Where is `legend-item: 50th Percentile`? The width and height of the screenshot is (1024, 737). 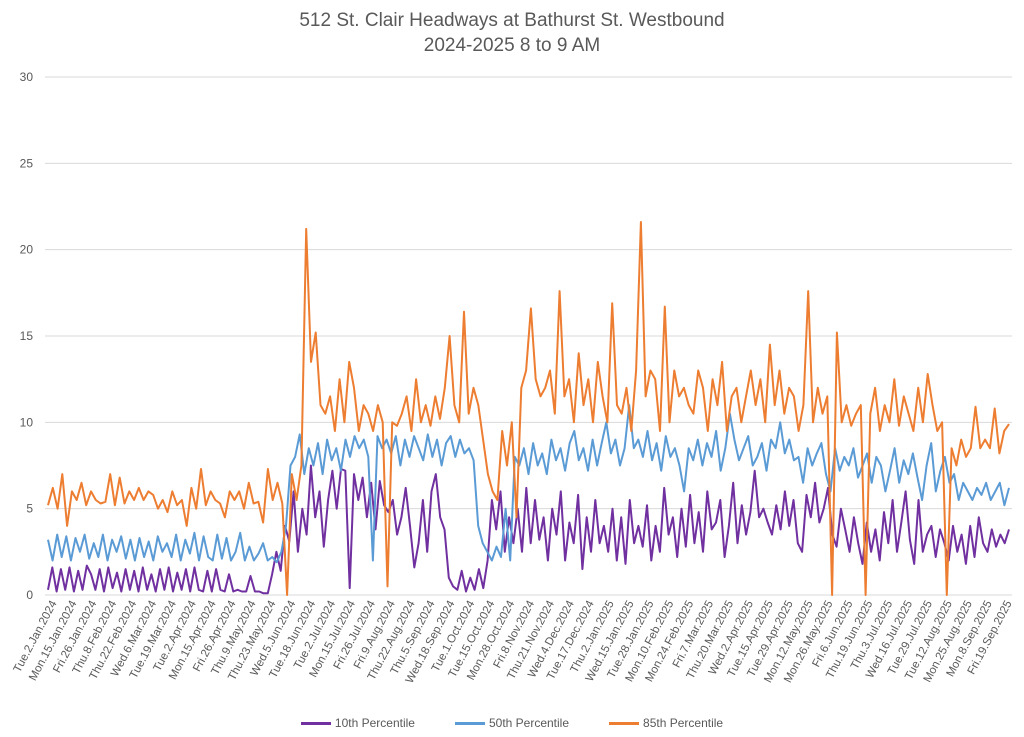
legend-item: 50th Percentile is located at coordinates (512, 723).